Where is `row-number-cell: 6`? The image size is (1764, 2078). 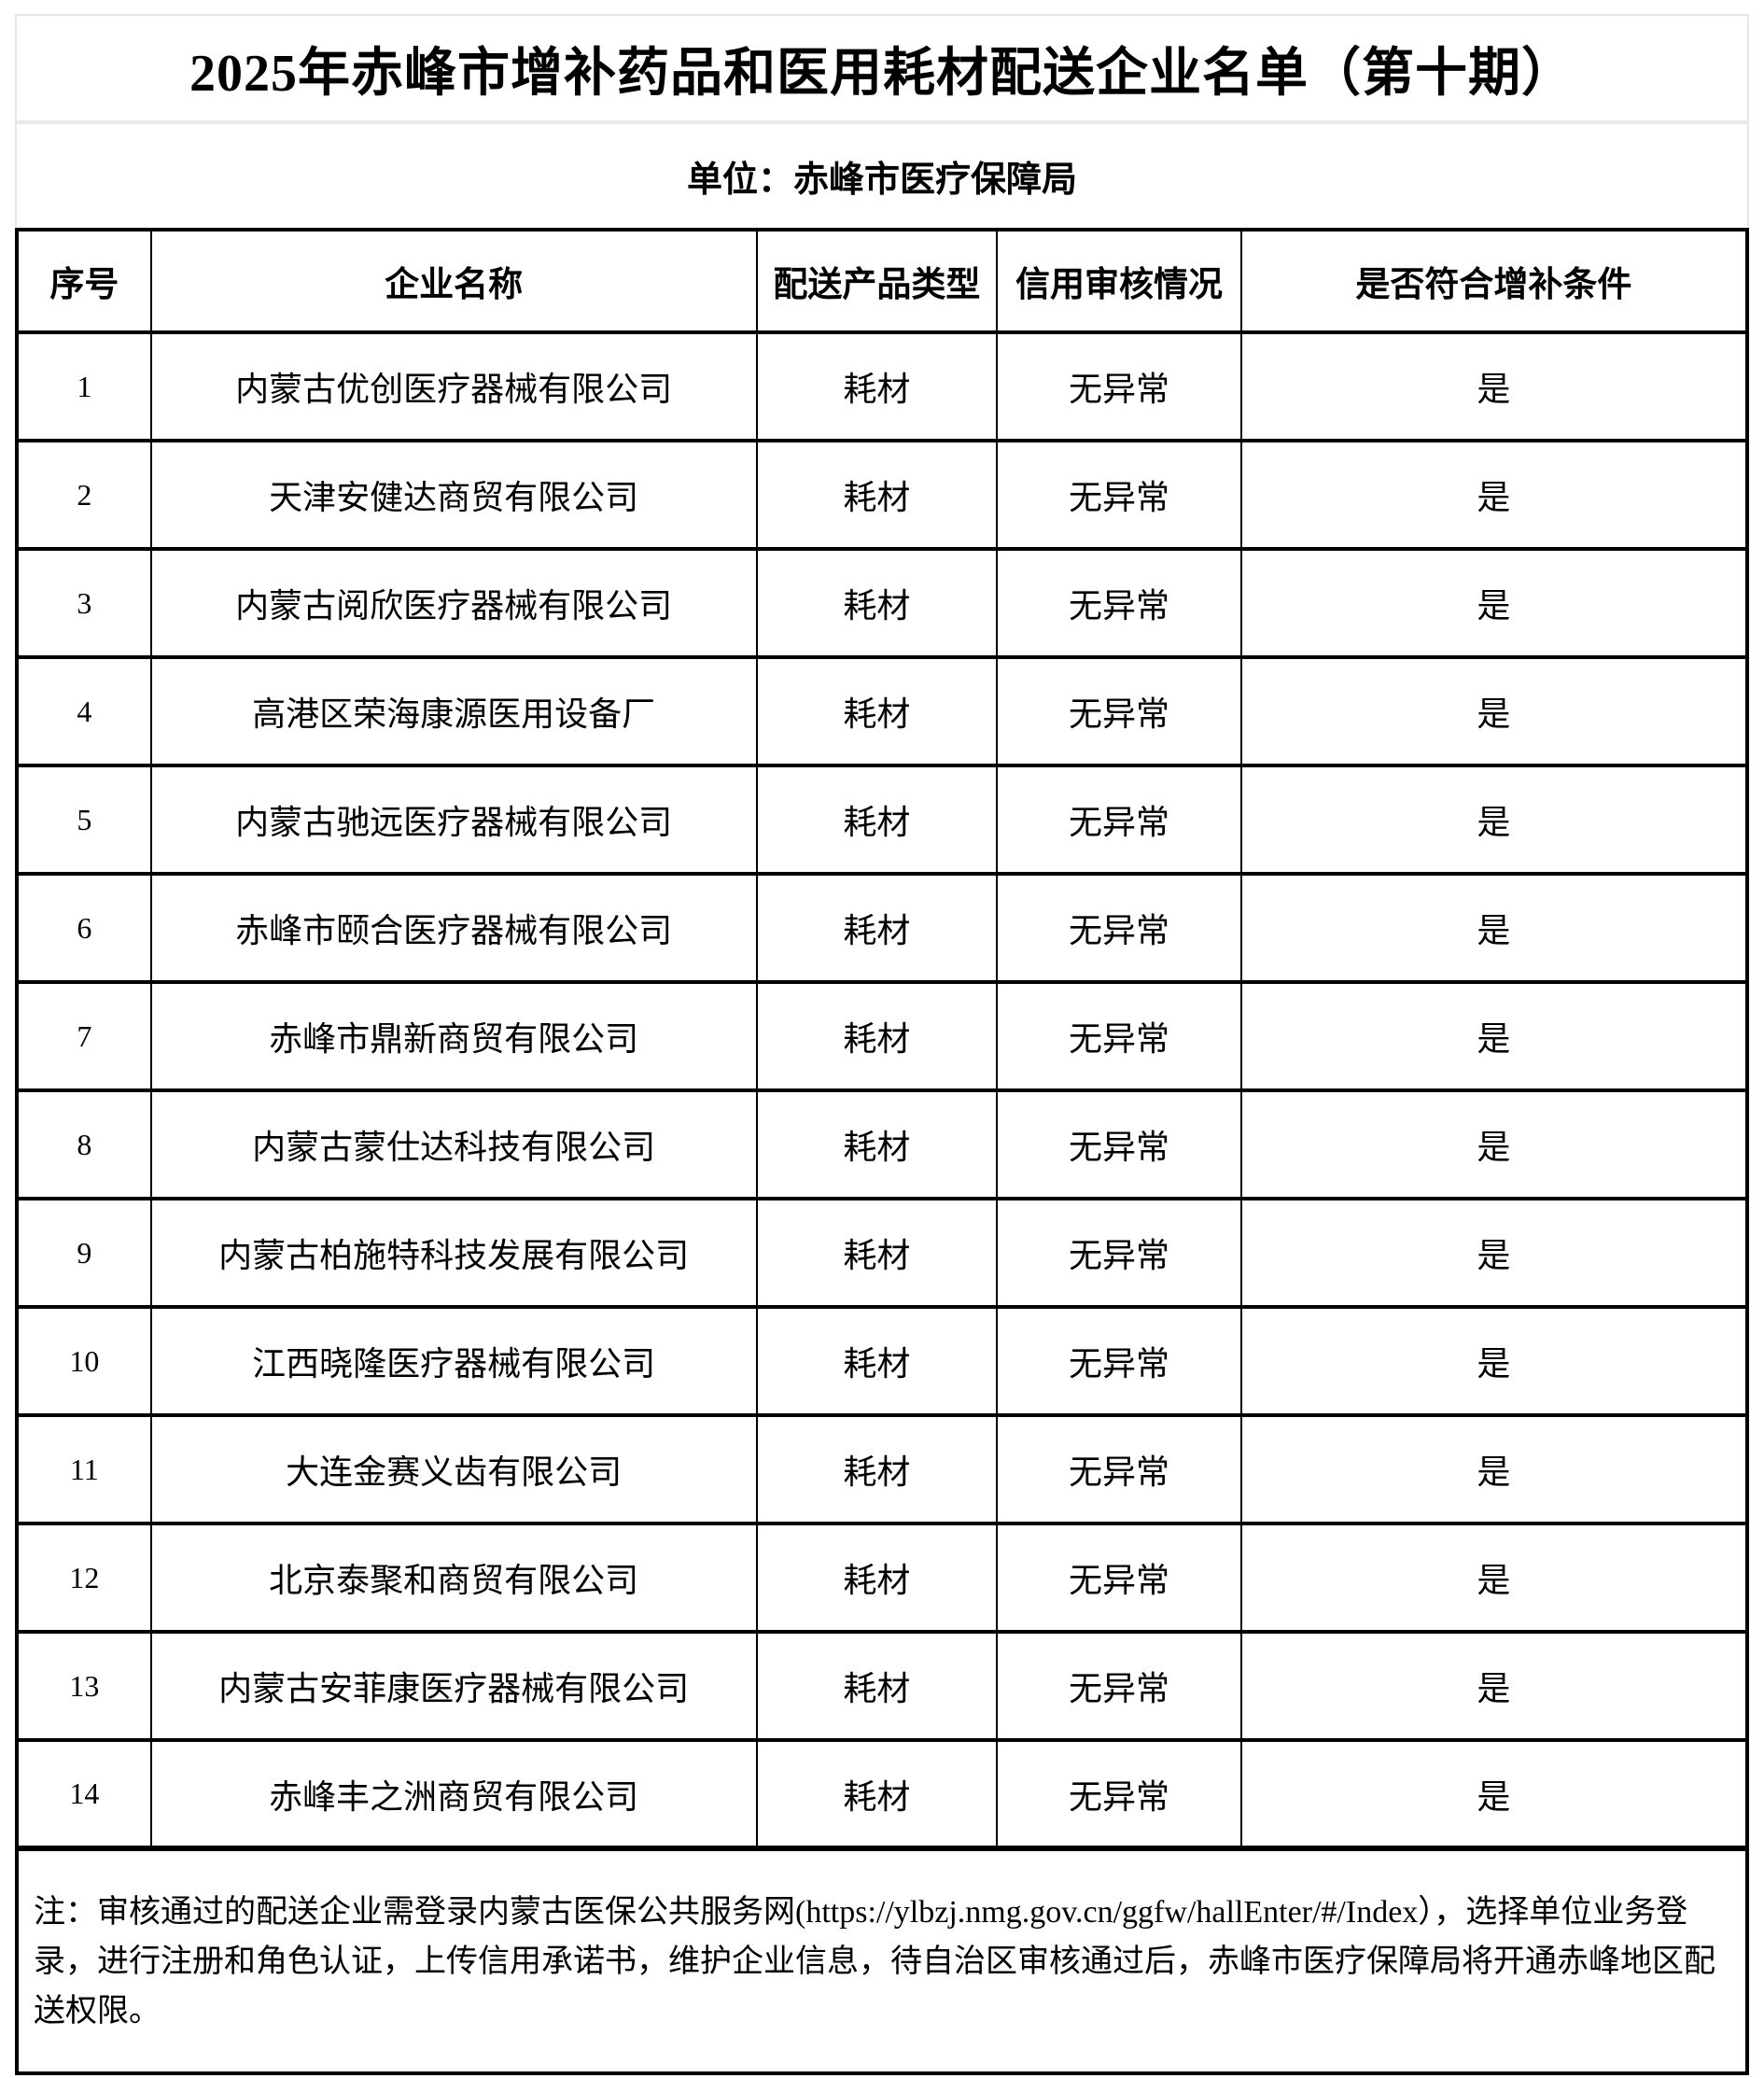
row-number-cell: 6 is located at coordinates (84, 928).